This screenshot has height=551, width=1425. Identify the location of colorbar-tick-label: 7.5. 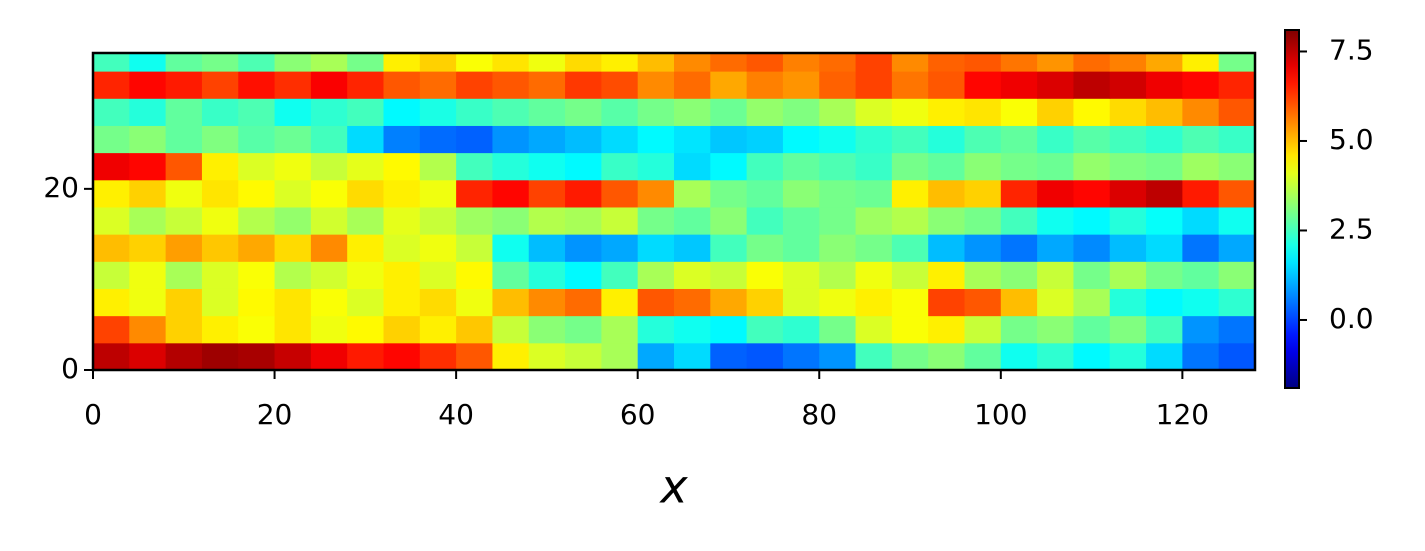
(1351, 49).